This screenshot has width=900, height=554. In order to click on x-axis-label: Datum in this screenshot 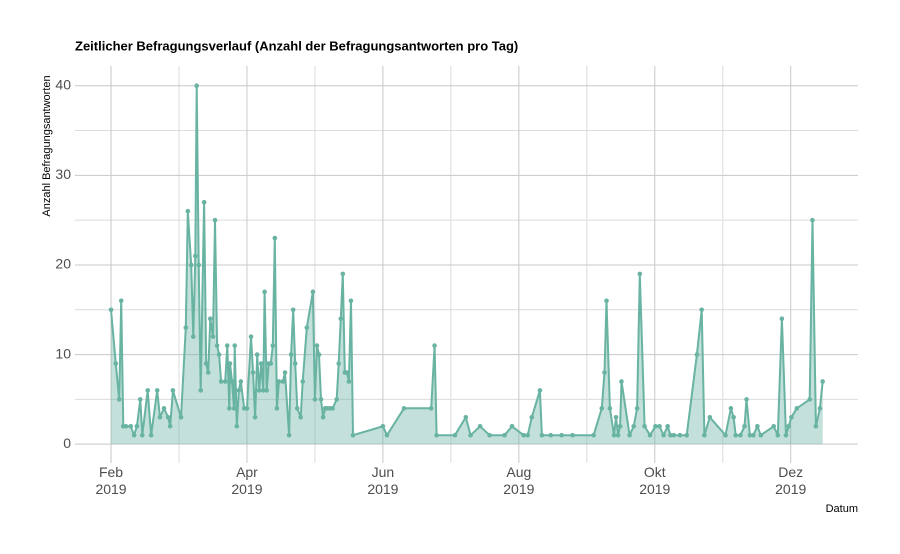, I will do `click(842, 509)`.